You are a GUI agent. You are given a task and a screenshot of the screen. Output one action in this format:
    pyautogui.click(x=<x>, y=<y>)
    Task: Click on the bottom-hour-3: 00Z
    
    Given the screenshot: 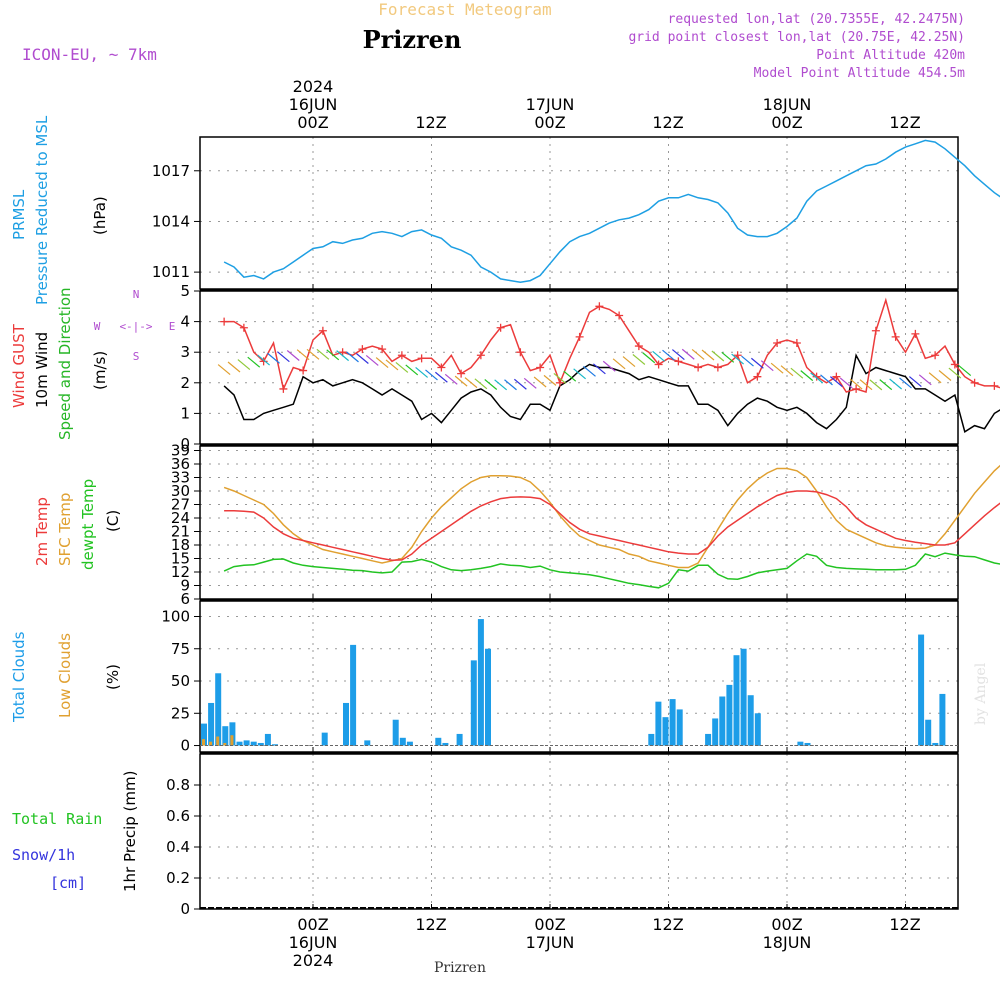 What is the action you would take?
    pyautogui.click(x=549, y=924)
    